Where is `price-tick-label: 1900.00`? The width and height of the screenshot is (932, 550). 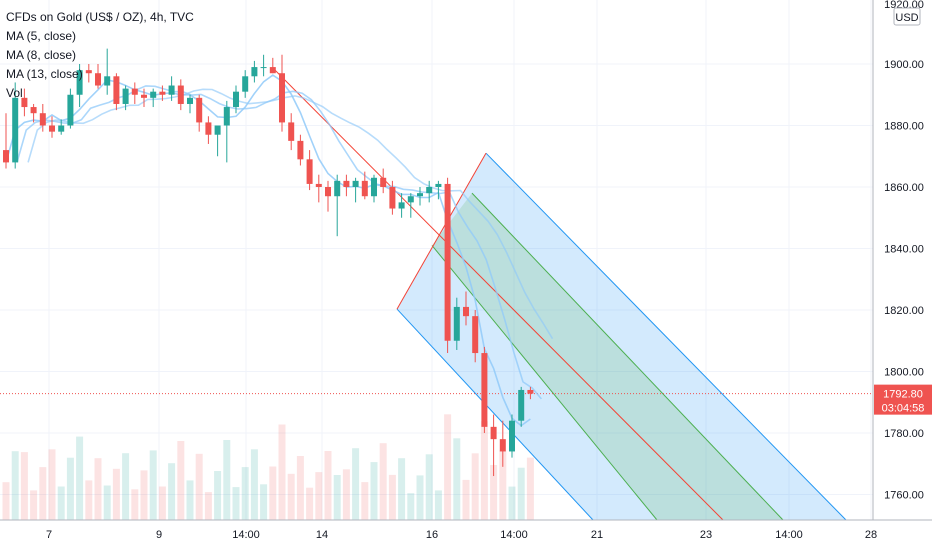 price-tick-label: 1900.00 is located at coordinates (904, 65).